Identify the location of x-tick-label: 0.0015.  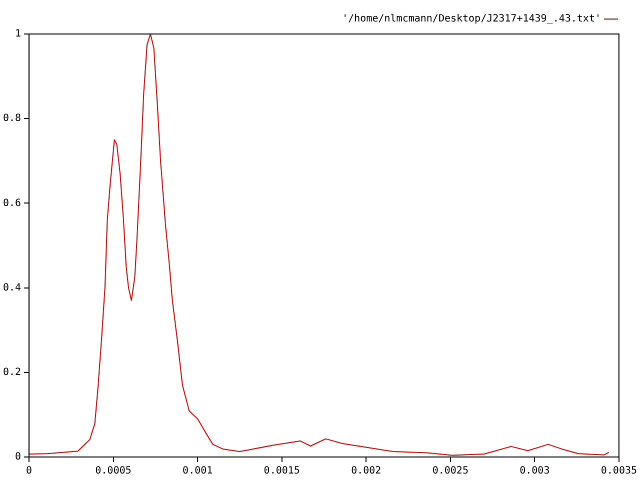
(282, 471).